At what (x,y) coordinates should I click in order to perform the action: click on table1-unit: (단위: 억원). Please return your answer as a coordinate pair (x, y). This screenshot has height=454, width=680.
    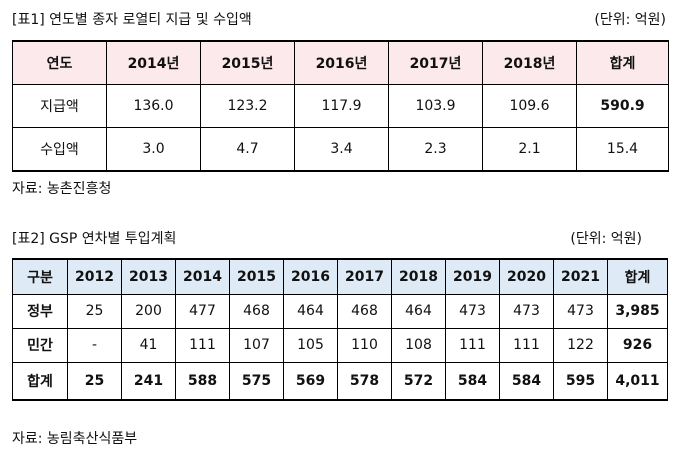
    Looking at the image, I should click on (630, 20).